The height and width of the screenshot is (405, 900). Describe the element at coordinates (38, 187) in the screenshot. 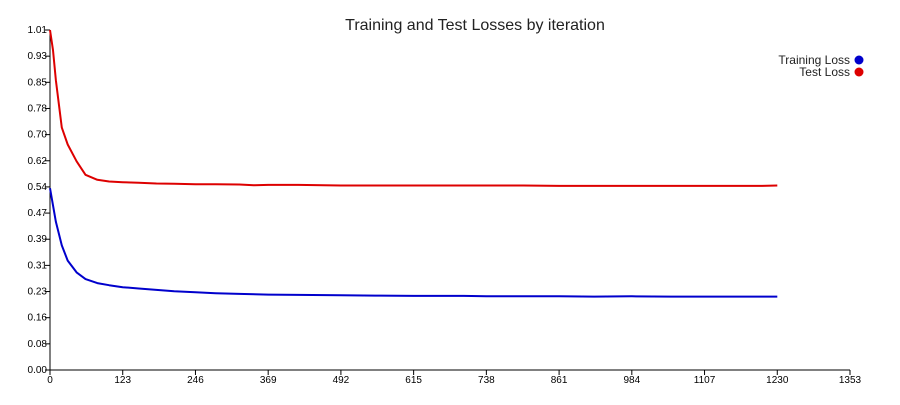

I see `y-tick-label: 0.54` at that location.